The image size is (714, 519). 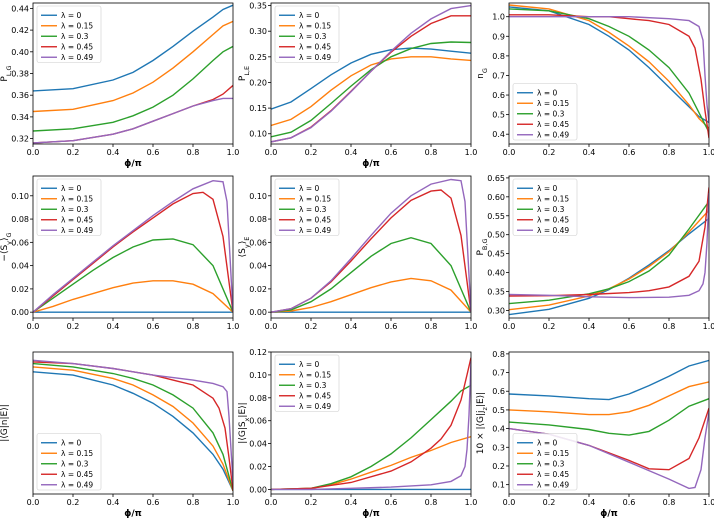 I want to click on y-tick-label: 0.40, so click(x=496, y=273).